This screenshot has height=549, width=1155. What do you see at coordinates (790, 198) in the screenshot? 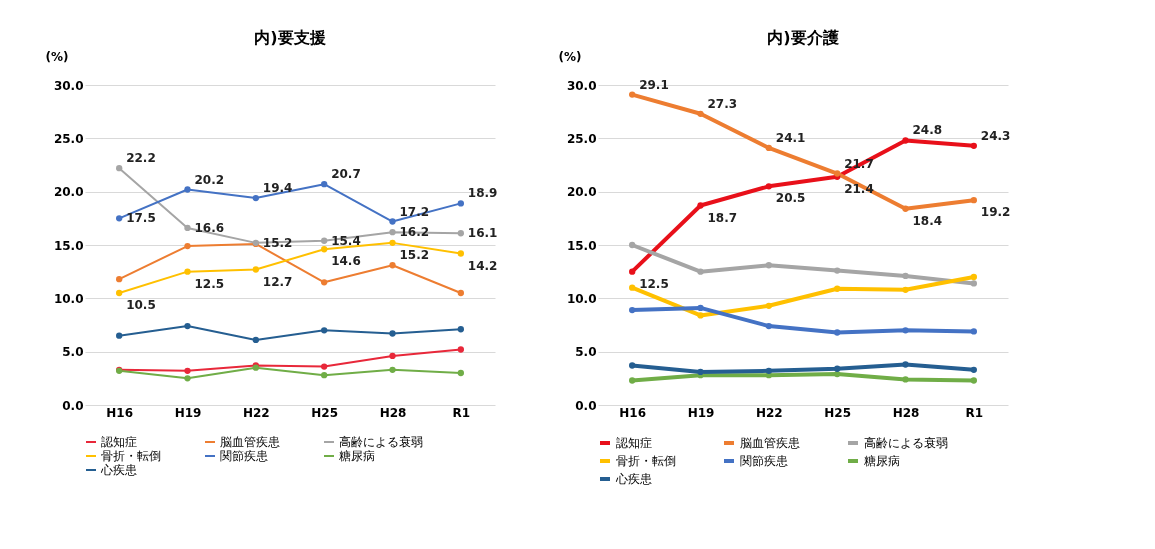
I see `data-label: 20.5` at bounding box center [790, 198].